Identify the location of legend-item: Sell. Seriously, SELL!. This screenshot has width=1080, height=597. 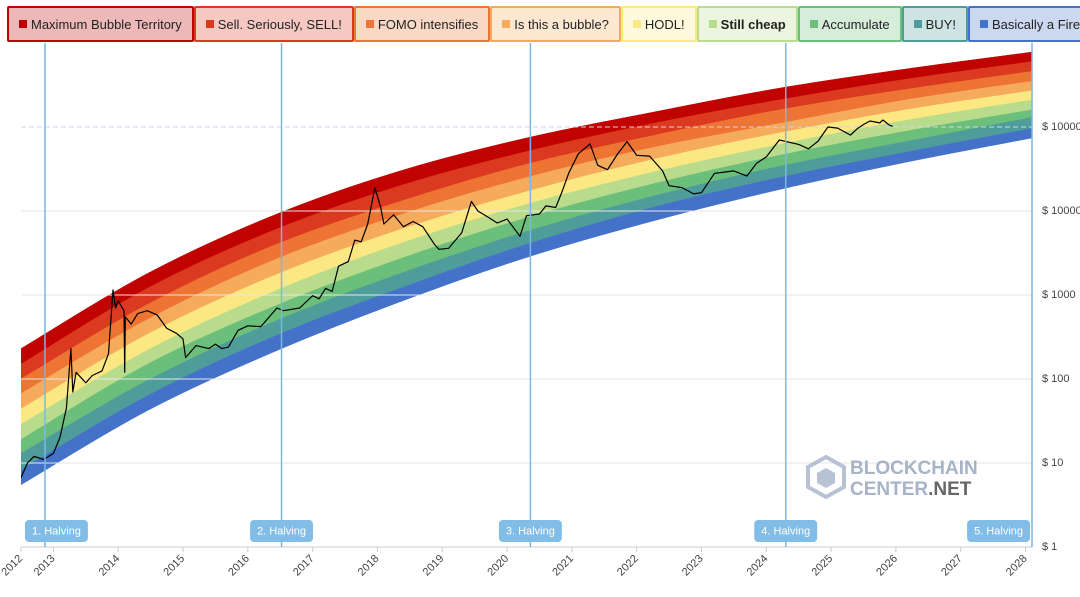
(273, 24).